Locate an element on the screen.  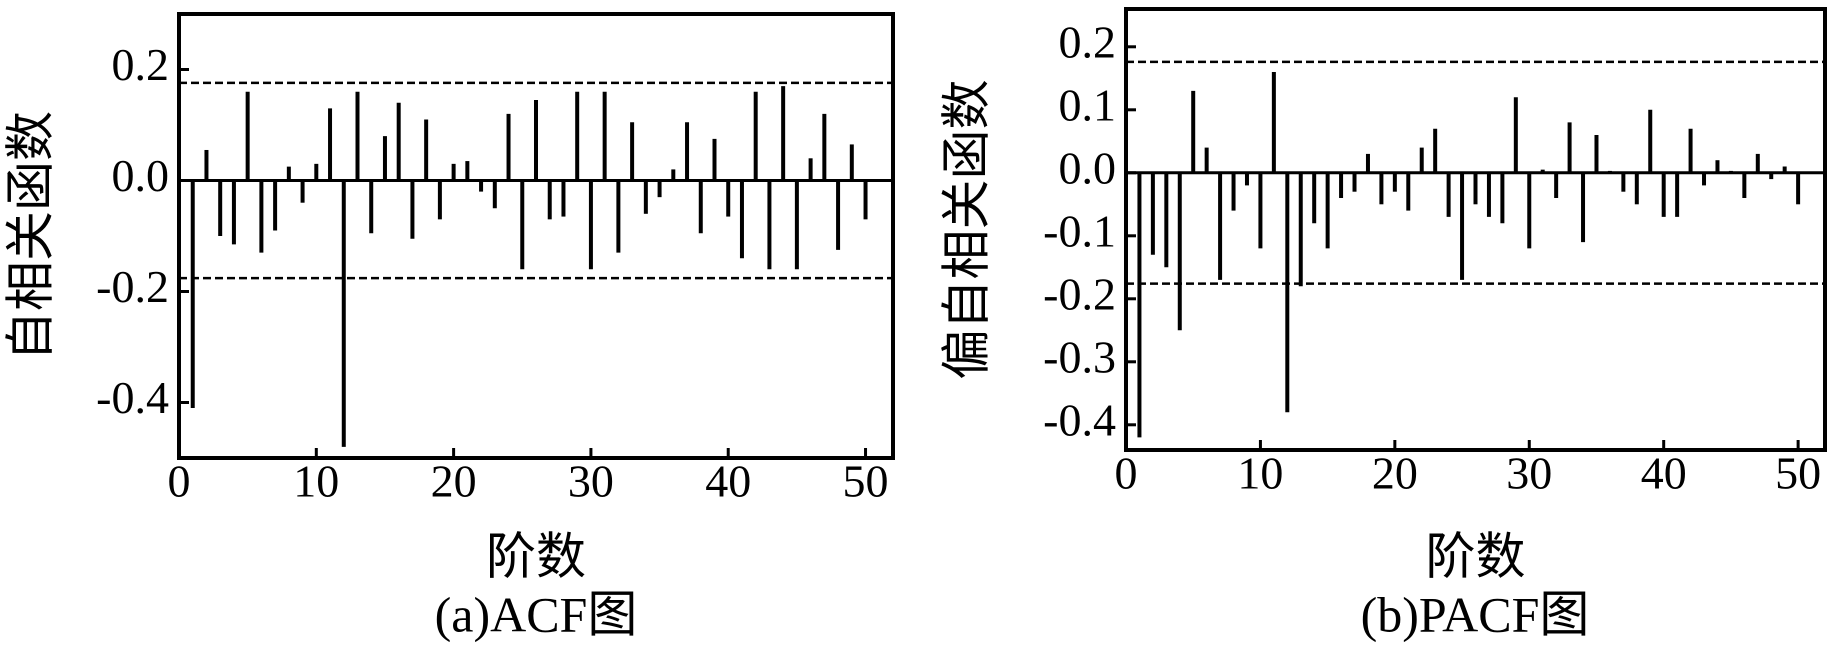
y-axis-label: 偏自相关函数 is located at coordinates (966, 230).